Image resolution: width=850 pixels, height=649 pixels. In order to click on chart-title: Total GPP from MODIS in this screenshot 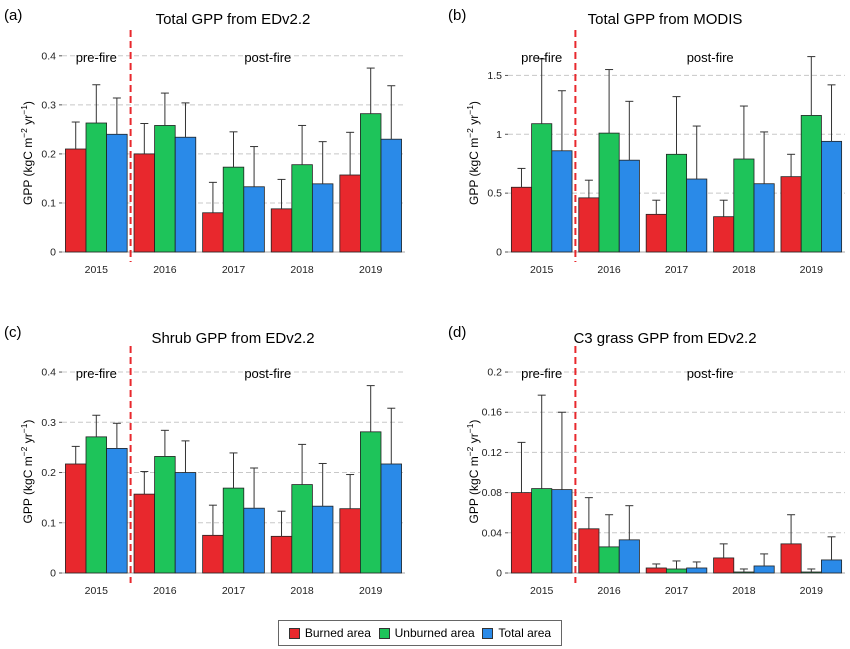, I will do `click(665, 19)`.